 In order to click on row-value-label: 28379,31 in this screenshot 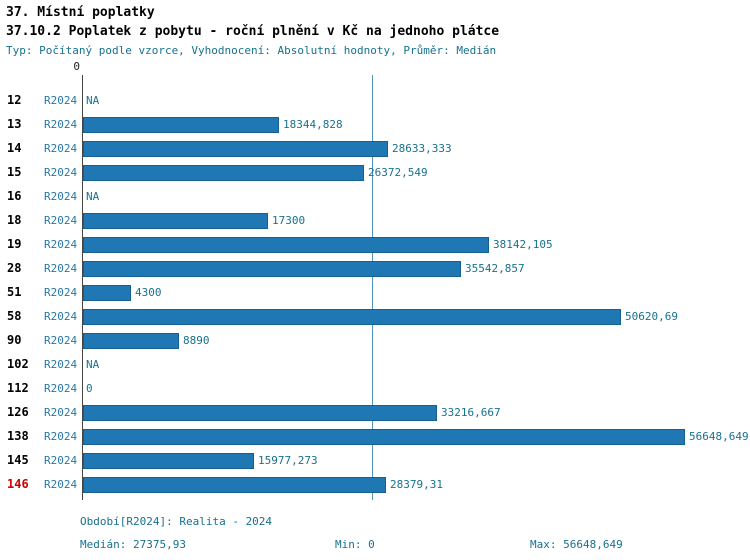, I will do `click(416, 484)`.